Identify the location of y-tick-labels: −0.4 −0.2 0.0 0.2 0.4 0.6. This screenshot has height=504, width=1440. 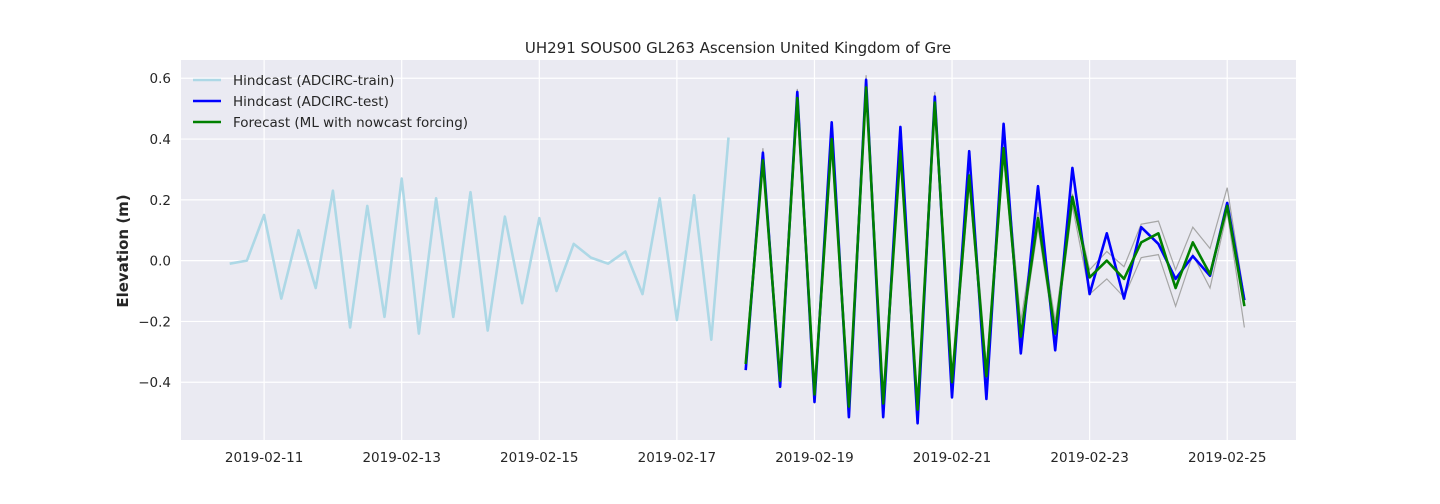
(154, 231).